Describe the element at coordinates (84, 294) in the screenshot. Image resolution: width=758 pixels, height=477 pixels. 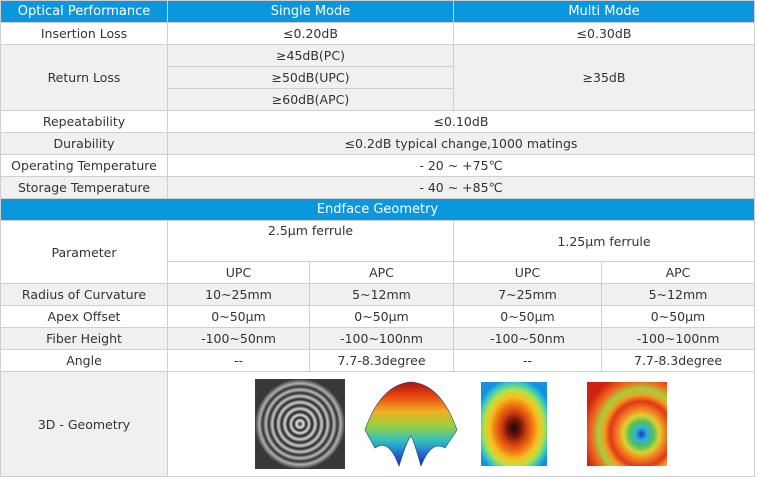
I see `label-radius-of-curvature: Radius of Curvature` at that location.